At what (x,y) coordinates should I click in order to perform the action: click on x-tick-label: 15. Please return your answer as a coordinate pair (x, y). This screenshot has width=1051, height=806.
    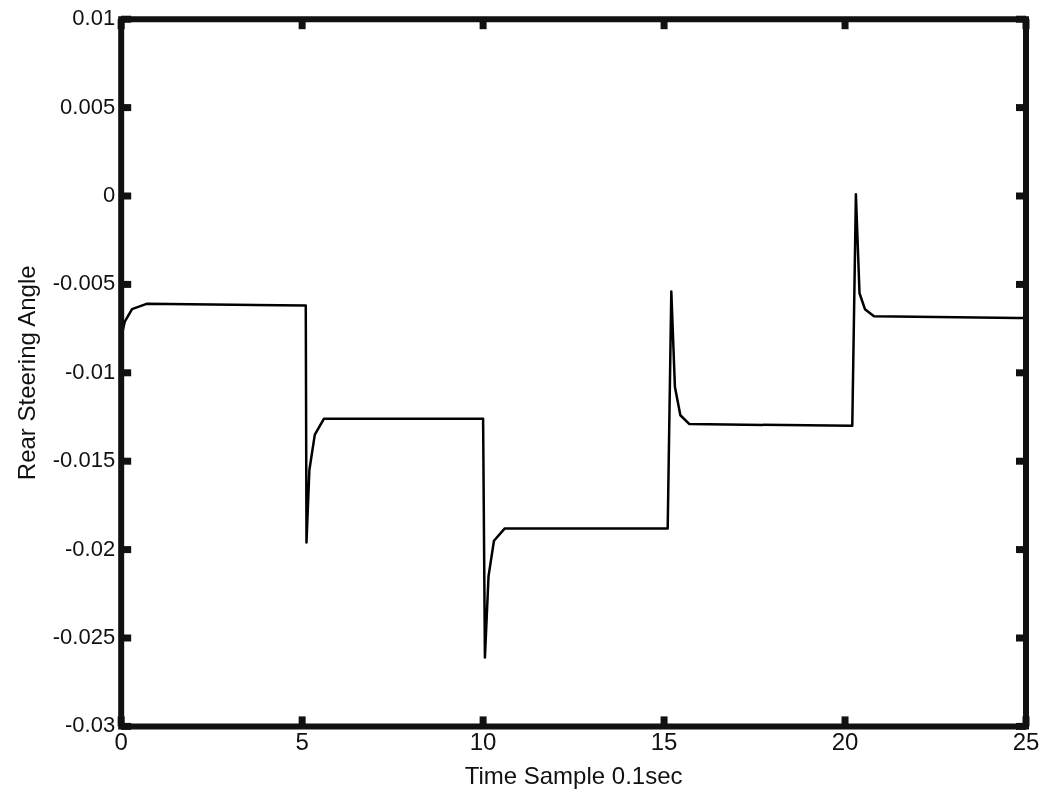
    Looking at the image, I should click on (664, 742).